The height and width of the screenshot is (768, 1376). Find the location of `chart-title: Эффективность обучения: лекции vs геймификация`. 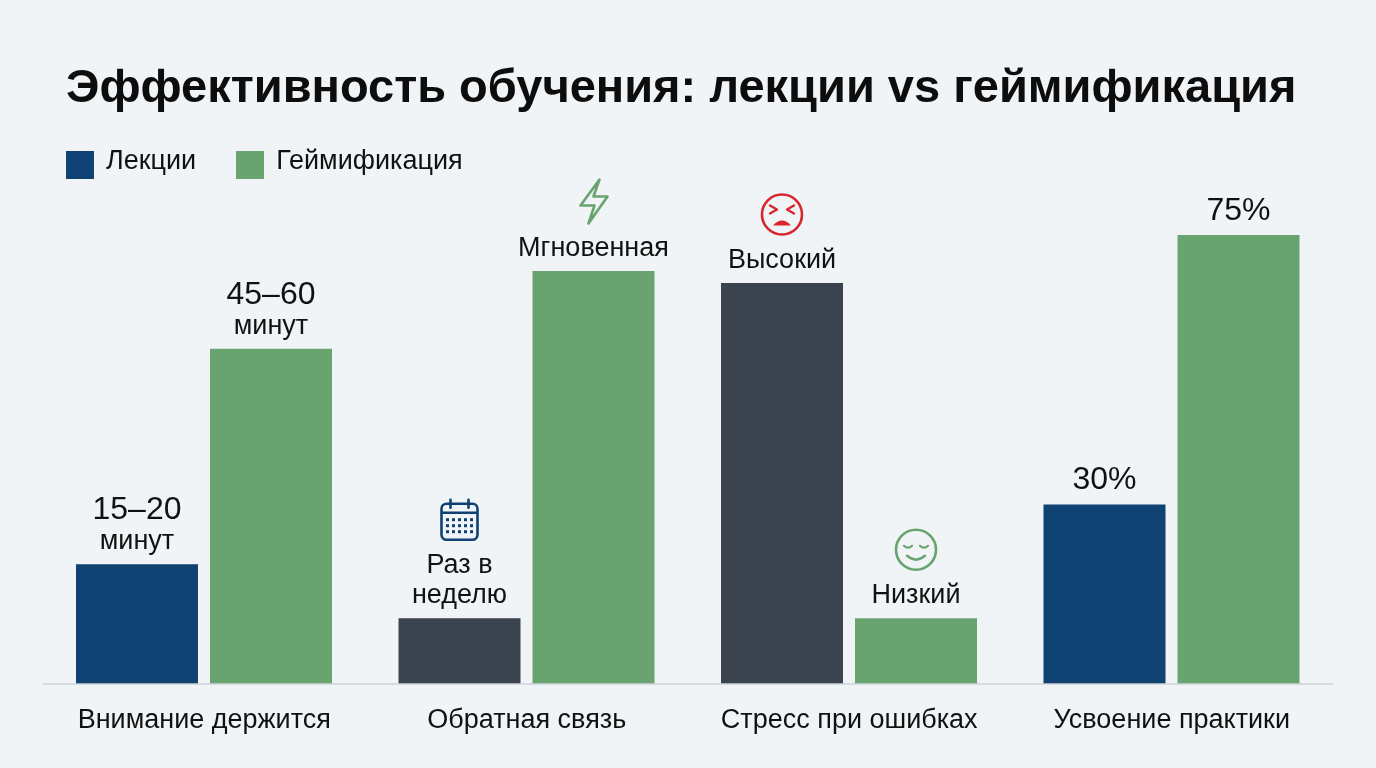

chart-title: Эффективность обучения: лекции vs геймификация is located at coordinates (681, 85).